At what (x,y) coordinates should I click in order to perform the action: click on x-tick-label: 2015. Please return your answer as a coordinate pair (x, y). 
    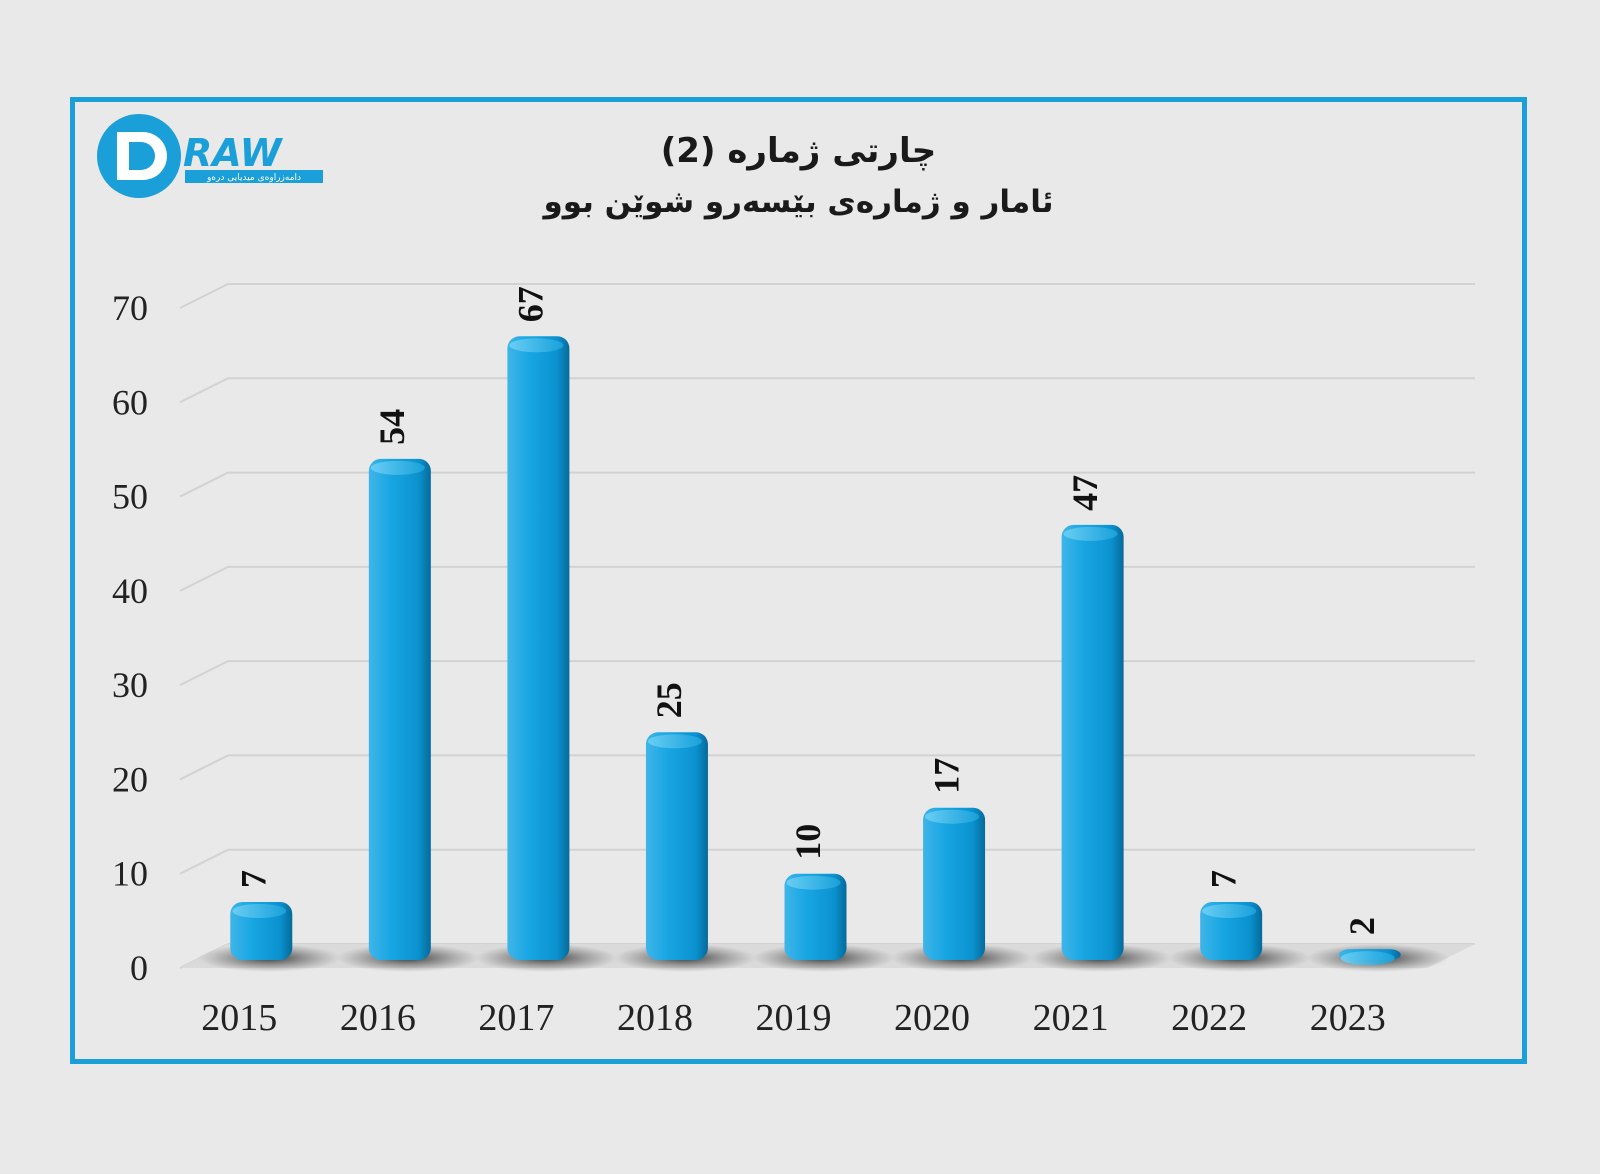
    Looking at the image, I should click on (239, 1018).